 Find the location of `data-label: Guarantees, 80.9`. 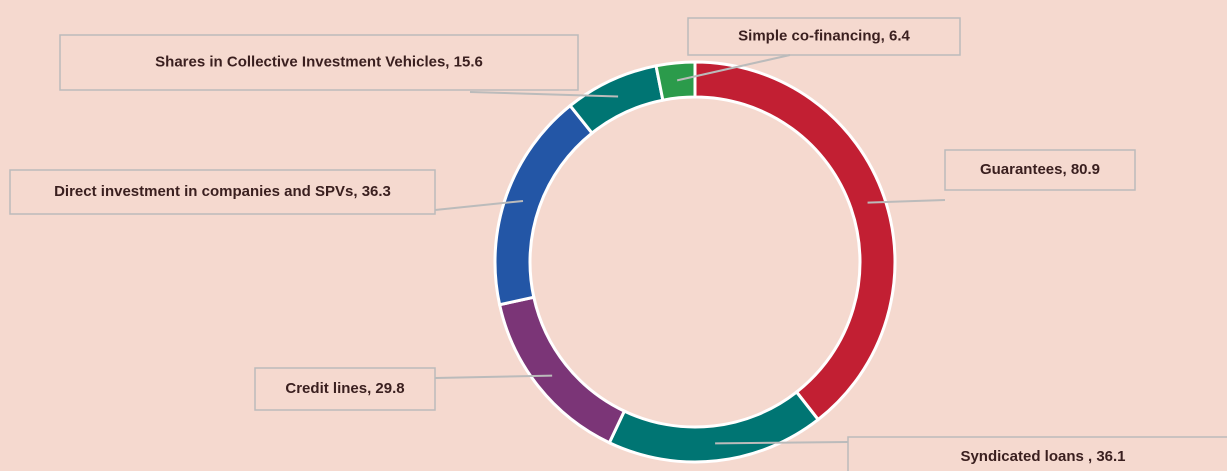

data-label: Guarantees, 80.9 is located at coordinates (1040, 169).